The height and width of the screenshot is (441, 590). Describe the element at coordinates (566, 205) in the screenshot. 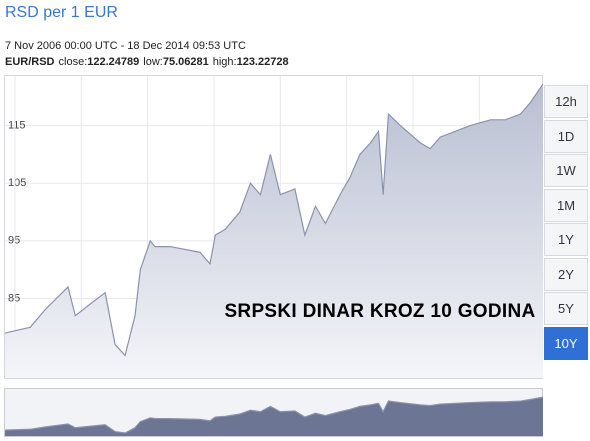

I see `range-button: 1M` at that location.